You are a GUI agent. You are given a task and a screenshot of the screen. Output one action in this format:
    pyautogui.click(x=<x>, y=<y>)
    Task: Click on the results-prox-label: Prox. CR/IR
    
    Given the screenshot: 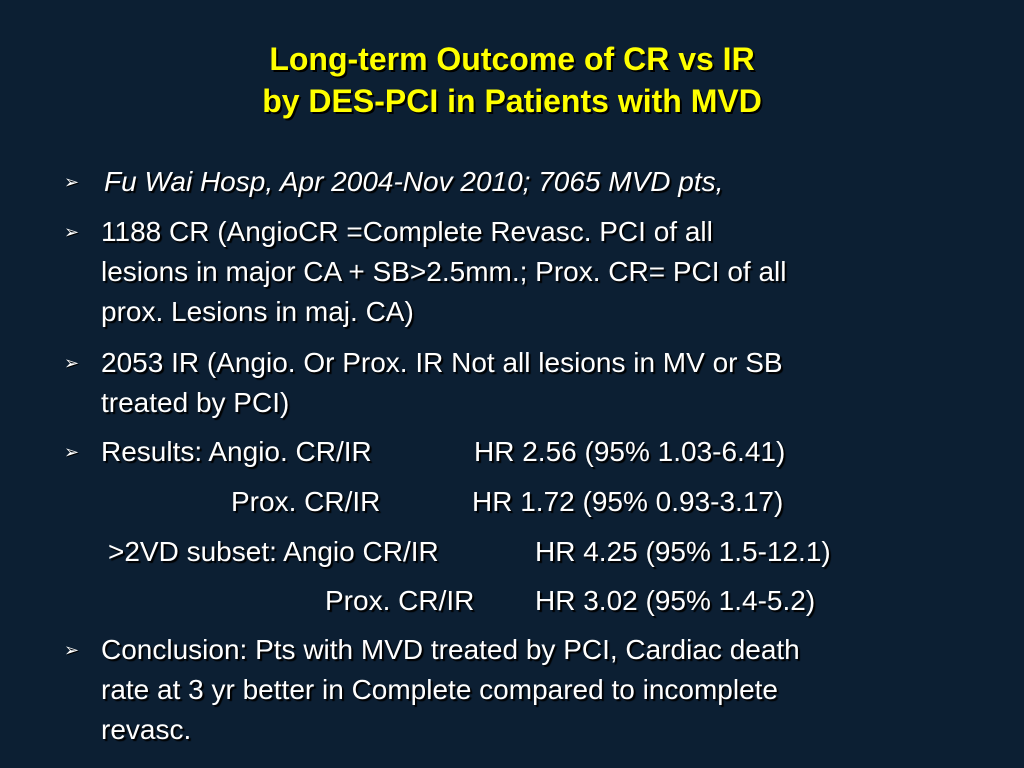 What is the action you would take?
    pyautogui.click(x=306, y=501)
    